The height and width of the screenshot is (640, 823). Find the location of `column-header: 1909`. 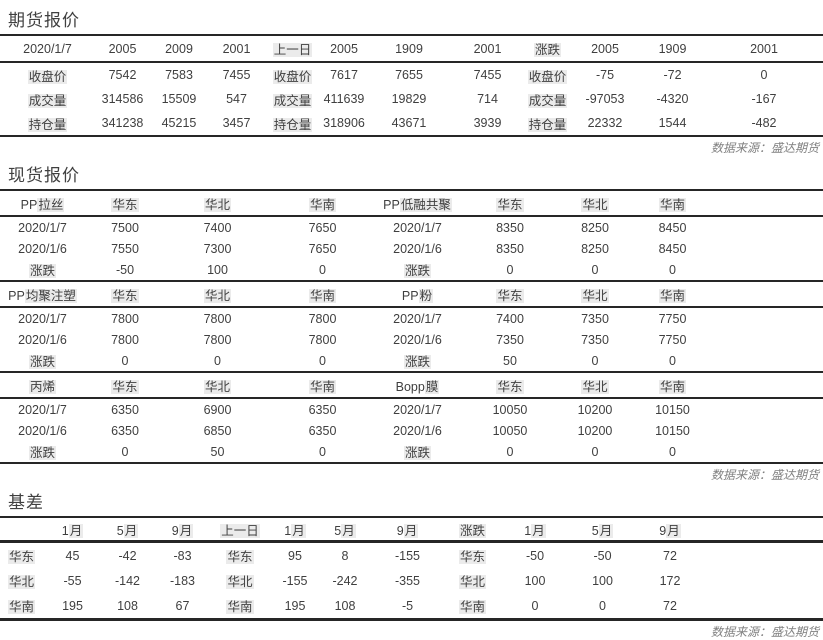

column-header: 1909 is located at coordinates (409, 49).